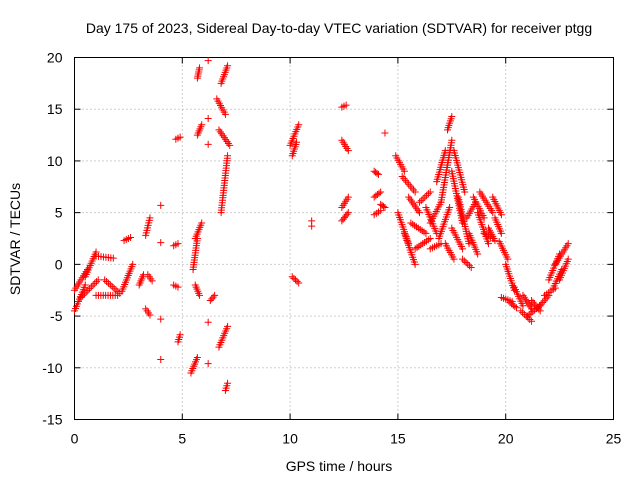 The height and width of the screenshot is (480, 640). What do you see at coordinates (75, 439) in the screenshot?
I see `x-tick-label: 0` at bounding box center [75, 439].